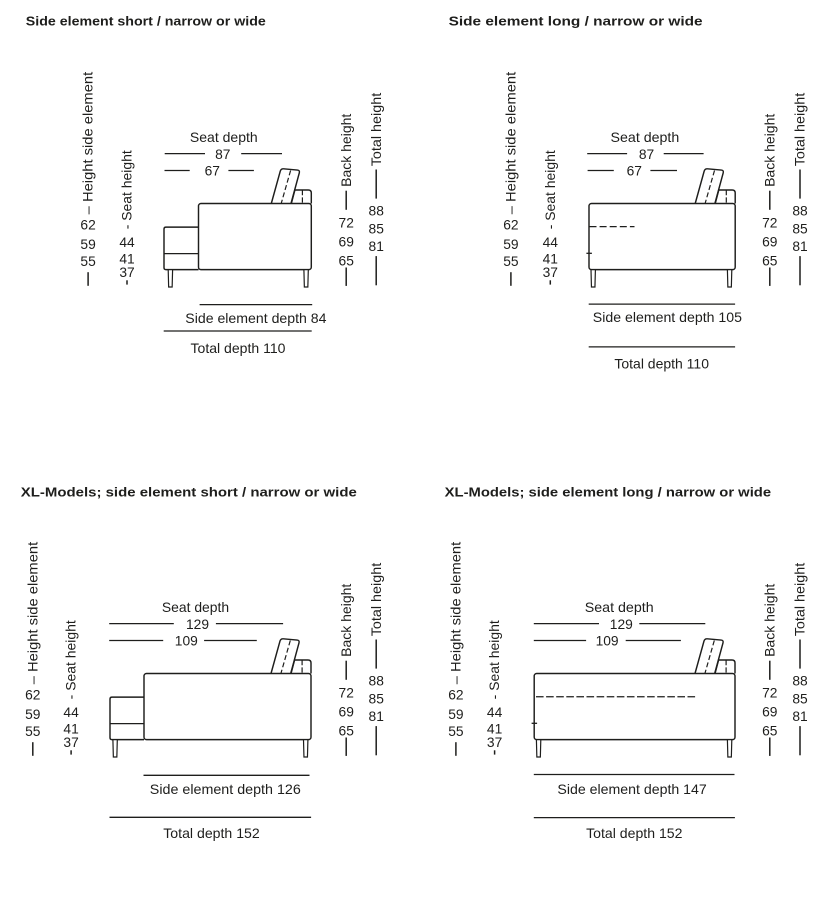 Image resolution: width=835 pixels, height=903 pixels. What do you see at coordinates (576, 22) in the screenshot?
I see `svg-text:Side element long / narrow or: Side element long / narrow or wide` at bounding box center [576, 22].